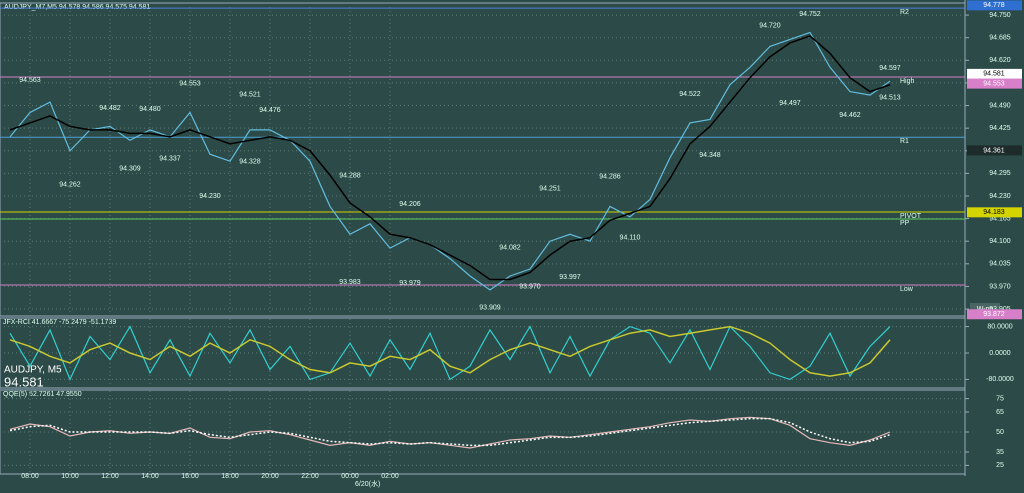  What do you see at coordinates (130, 168) in the screenshot?
I see `price-annotation: 94.309` at bounding box center [130, 168].